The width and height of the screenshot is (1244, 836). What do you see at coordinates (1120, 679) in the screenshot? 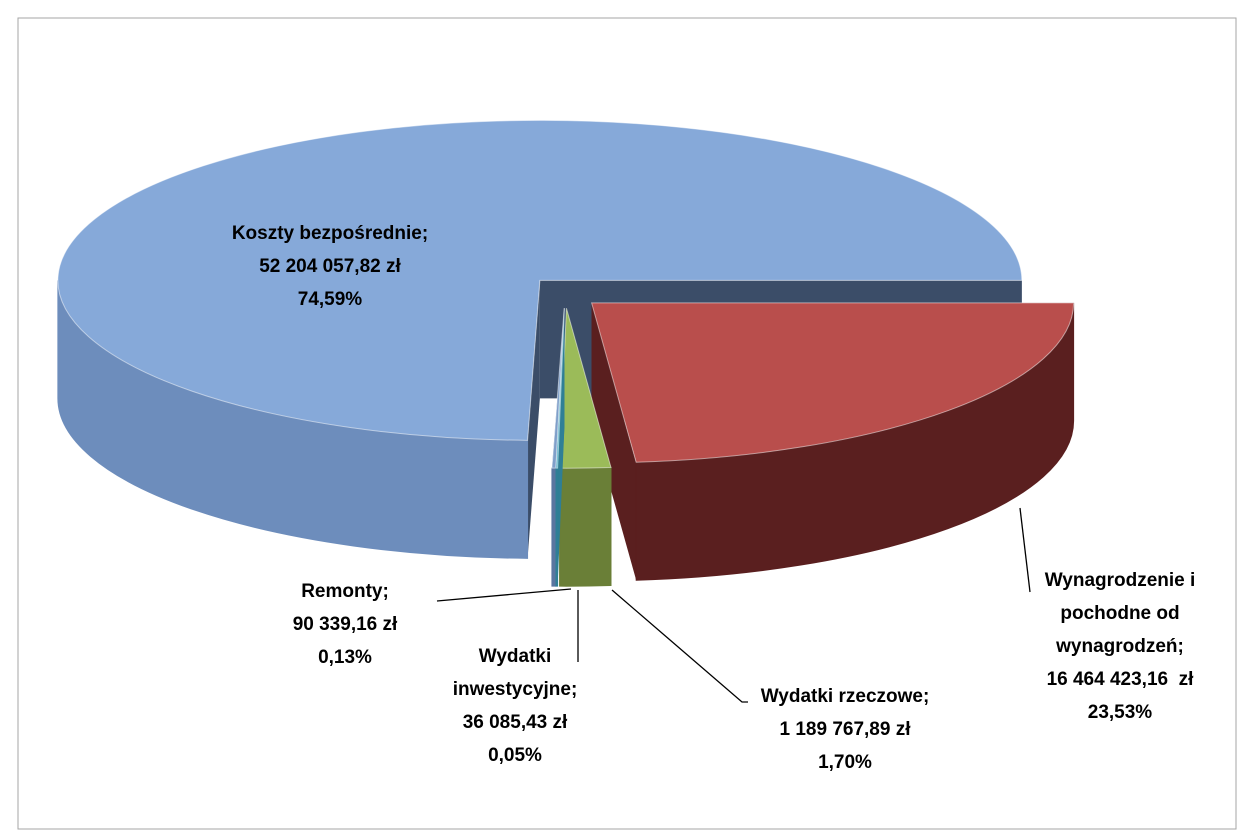
I see `label-amount: 16 464 423,16 zł` at bounding box center [1120, 679].